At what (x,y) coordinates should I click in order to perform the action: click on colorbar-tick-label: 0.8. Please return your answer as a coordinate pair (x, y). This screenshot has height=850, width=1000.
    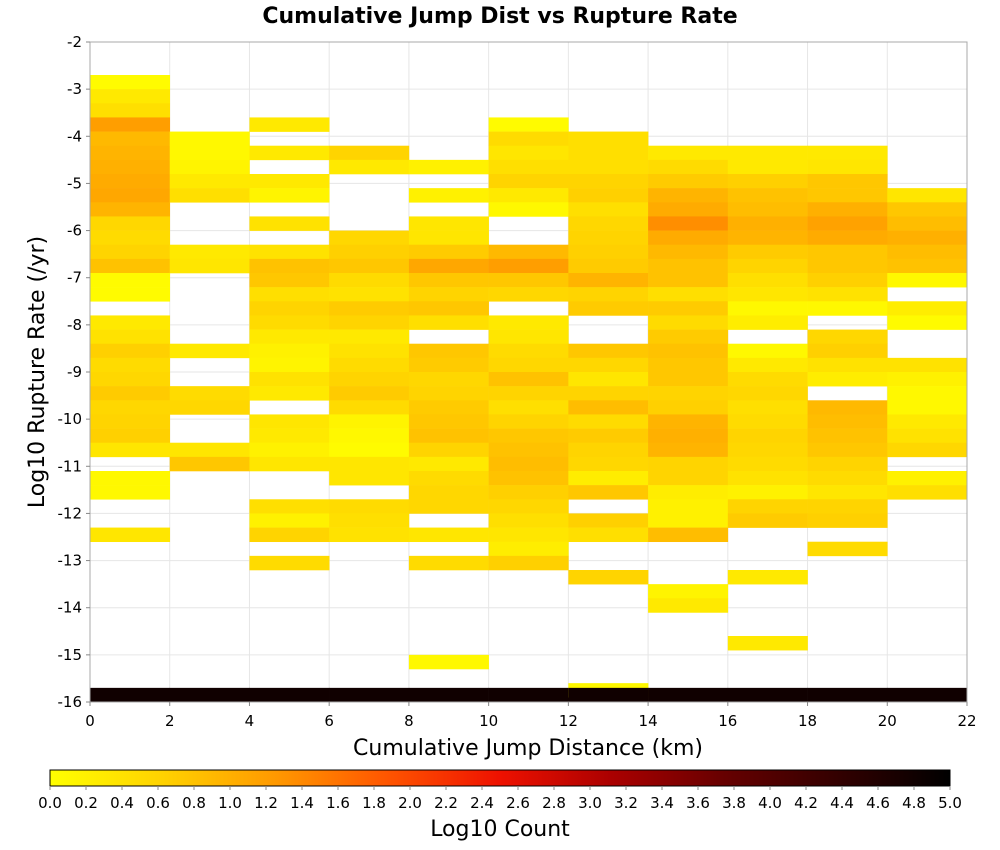
    Looking at the image, I should click on (194, 803).